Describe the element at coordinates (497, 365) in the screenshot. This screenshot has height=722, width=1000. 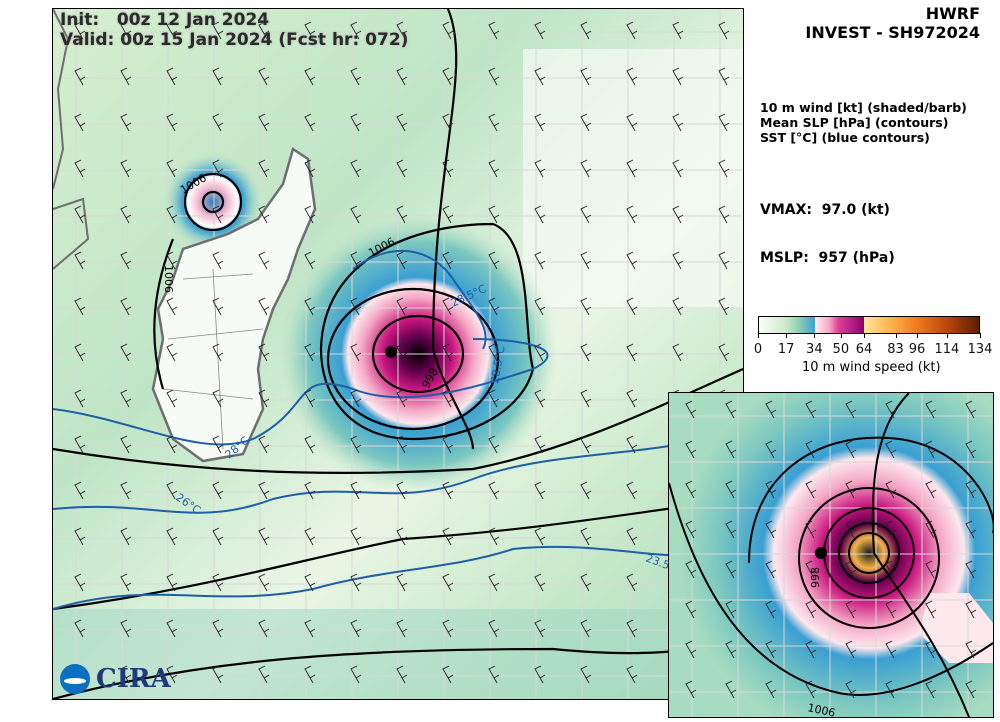
I see `sst-label: 28.5°C` at that location.